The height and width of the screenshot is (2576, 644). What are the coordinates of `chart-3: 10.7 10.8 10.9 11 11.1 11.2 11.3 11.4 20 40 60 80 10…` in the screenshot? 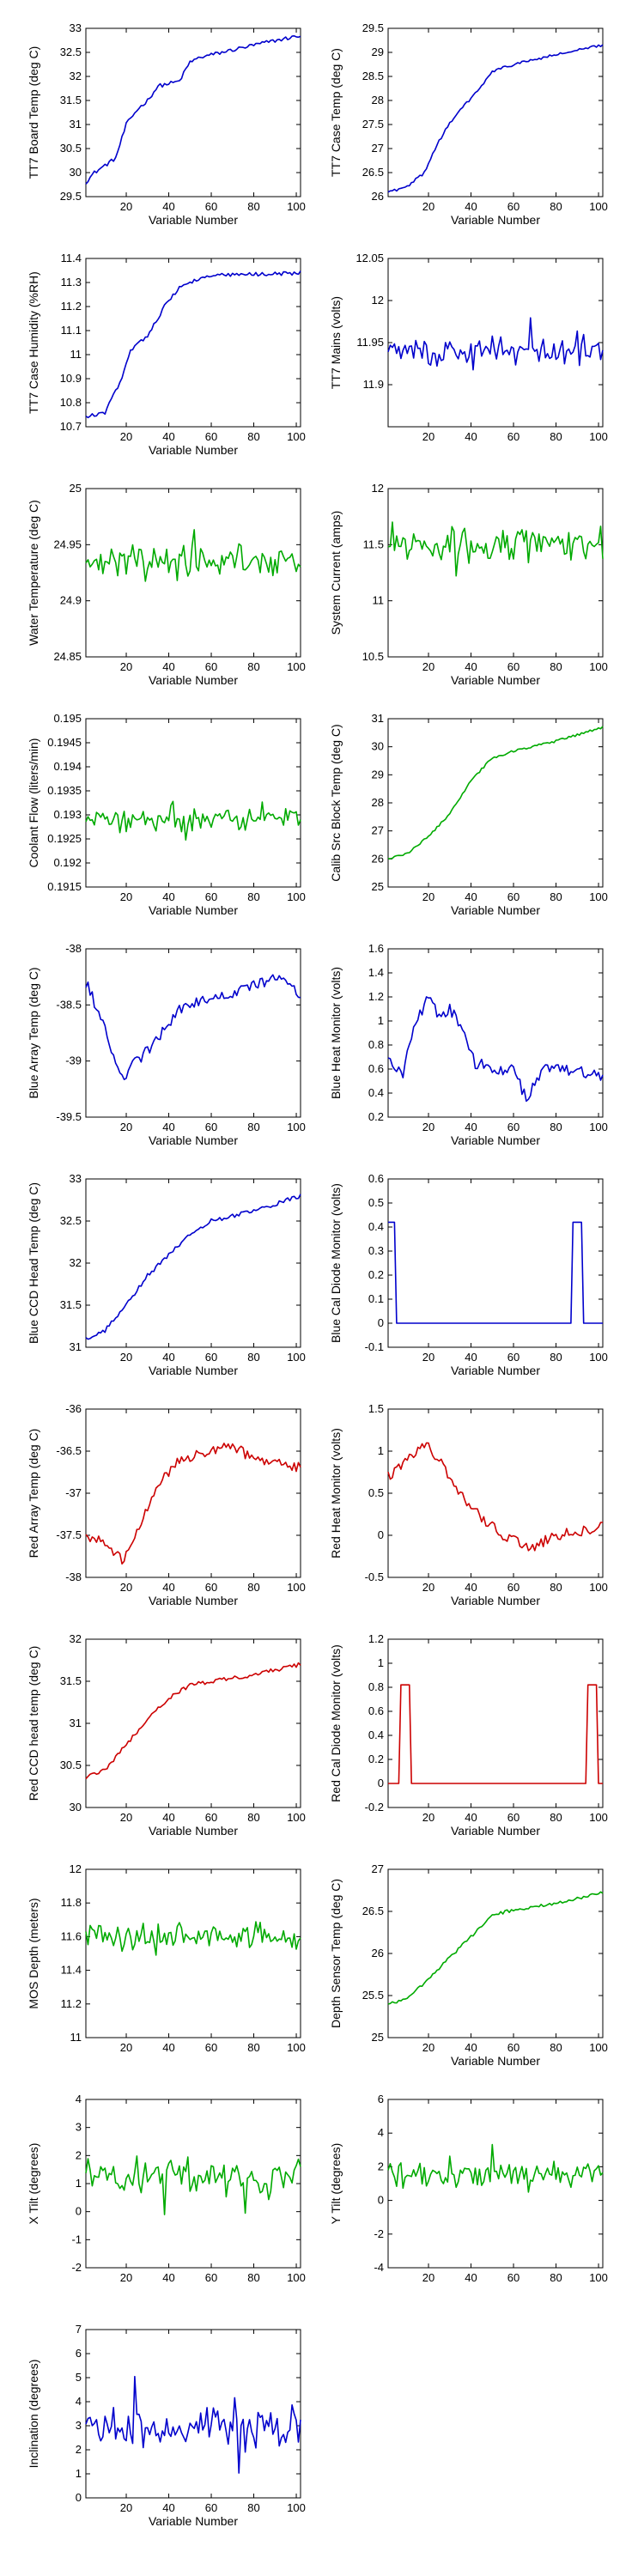 It's located at (166, 355).